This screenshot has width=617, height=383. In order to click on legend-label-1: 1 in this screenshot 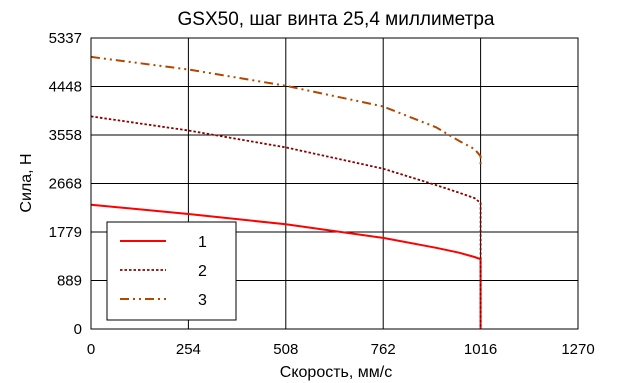, I will do `click(202, 242)`.